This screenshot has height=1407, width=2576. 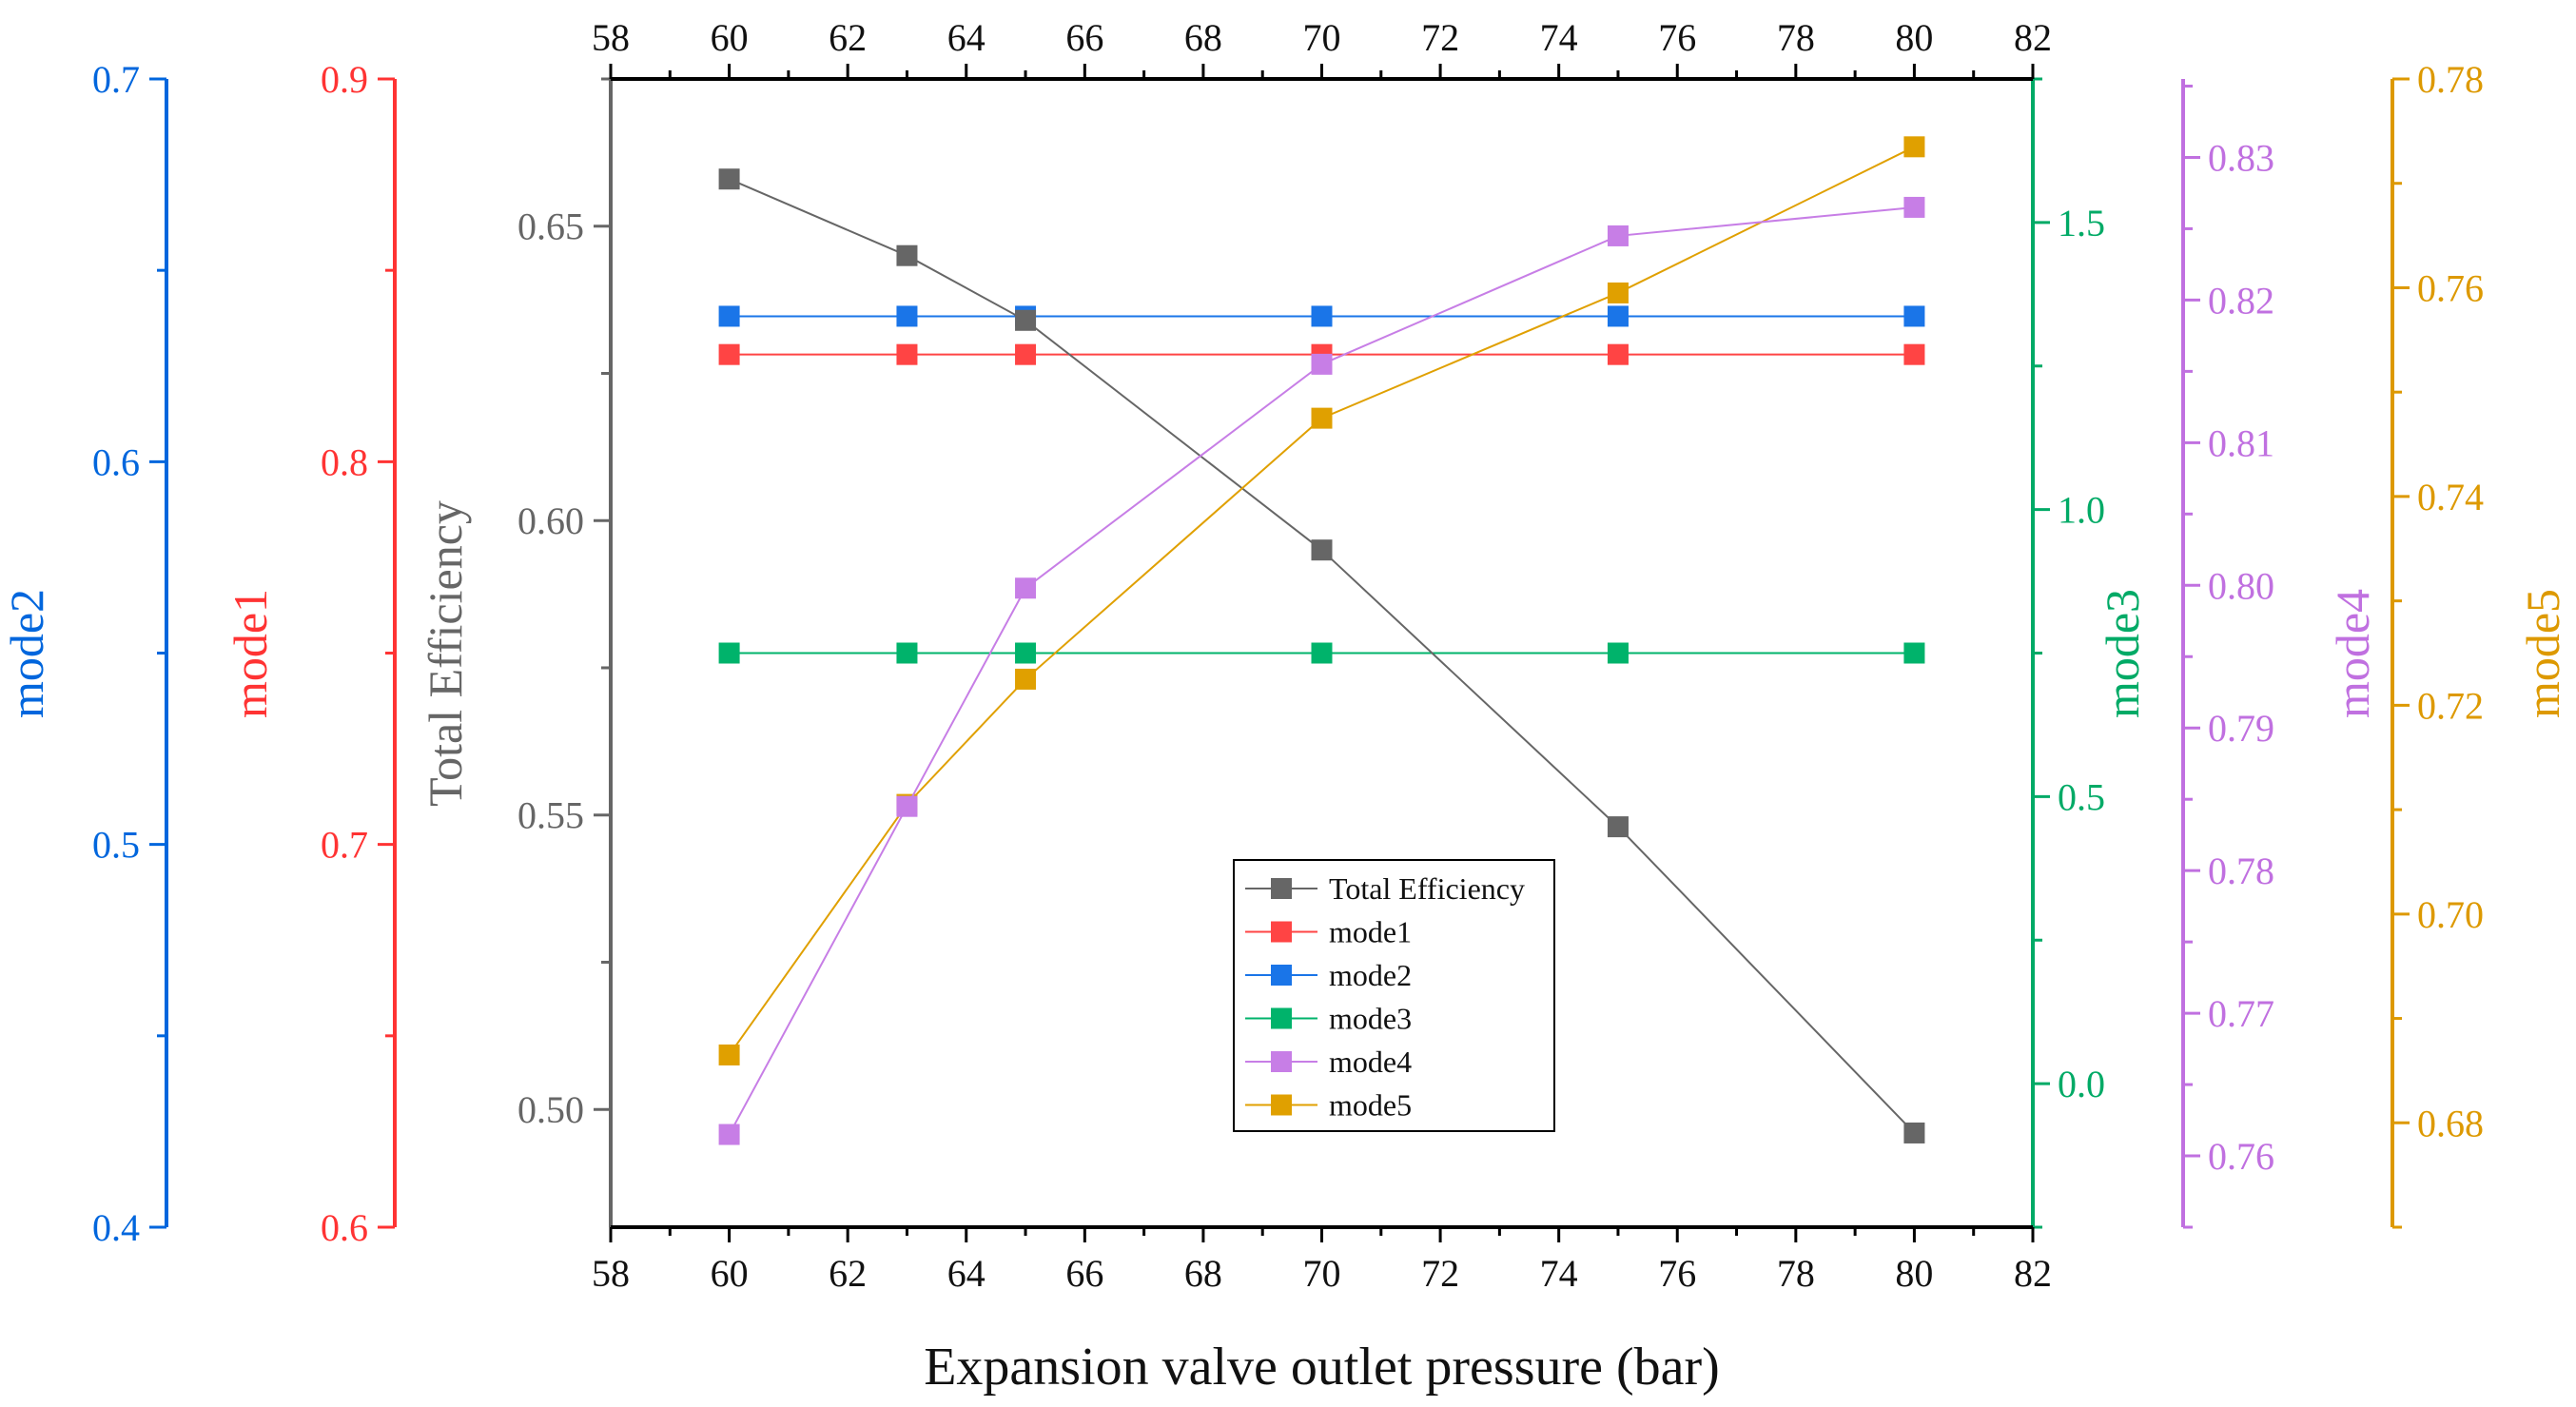 I want to click on y-tick-label-mode4: 0.82, so click(x=2241, y=300).